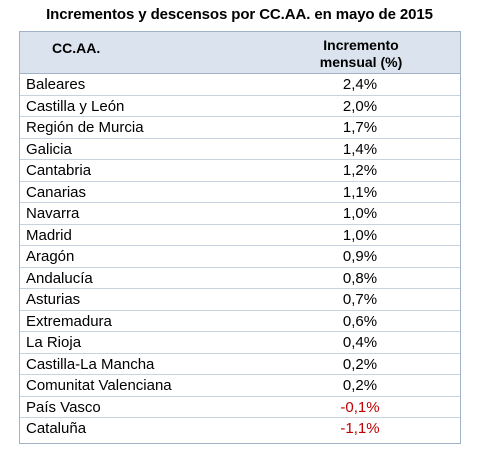 The height and width of the screenshot is (456, 479). Describe the element at coordinates (360, 407) in the screenshot. I see `increment-value: -0,1%` at that location.